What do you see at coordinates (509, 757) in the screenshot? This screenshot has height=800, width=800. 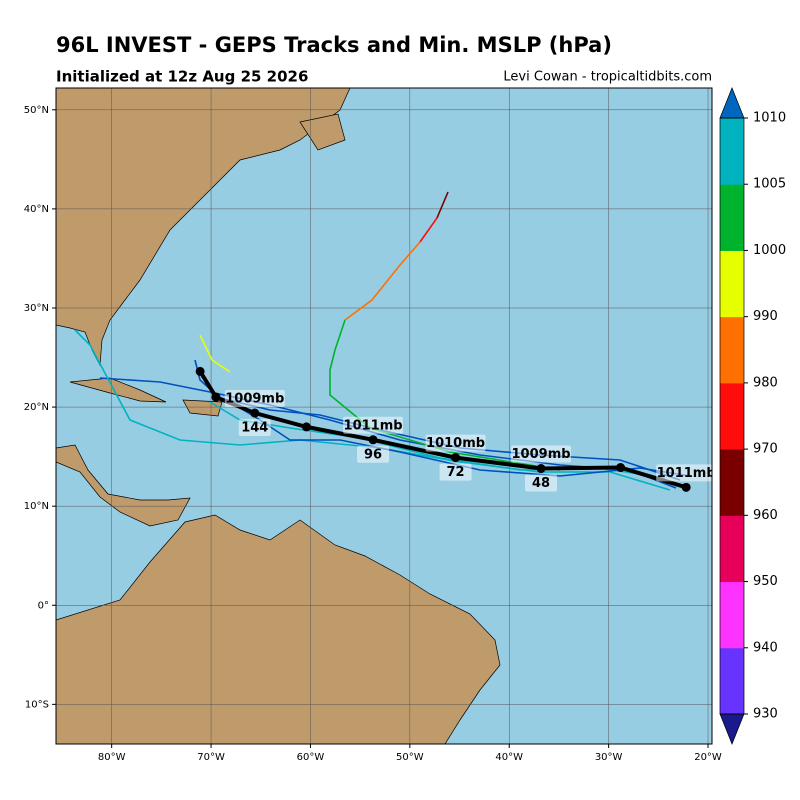 I see `x-tick-label: 40°W` at bounding box center [509, 757].